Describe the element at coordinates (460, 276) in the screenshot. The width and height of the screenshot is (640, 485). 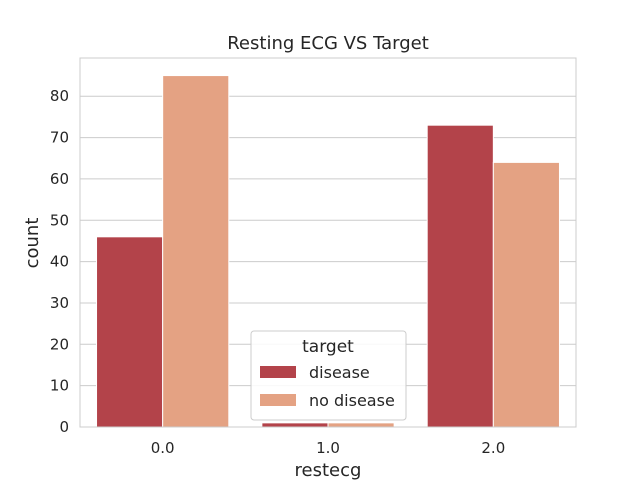
I see `bar-disease-2.0` at that location.